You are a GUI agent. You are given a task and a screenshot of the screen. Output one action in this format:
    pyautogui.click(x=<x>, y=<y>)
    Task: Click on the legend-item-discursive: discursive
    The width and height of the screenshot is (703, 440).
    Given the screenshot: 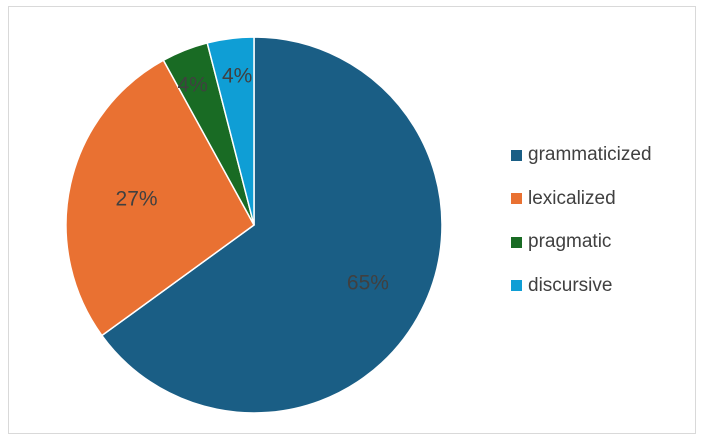 What is the action you would take?
    pyautogui.click(x=581, y=286)
    